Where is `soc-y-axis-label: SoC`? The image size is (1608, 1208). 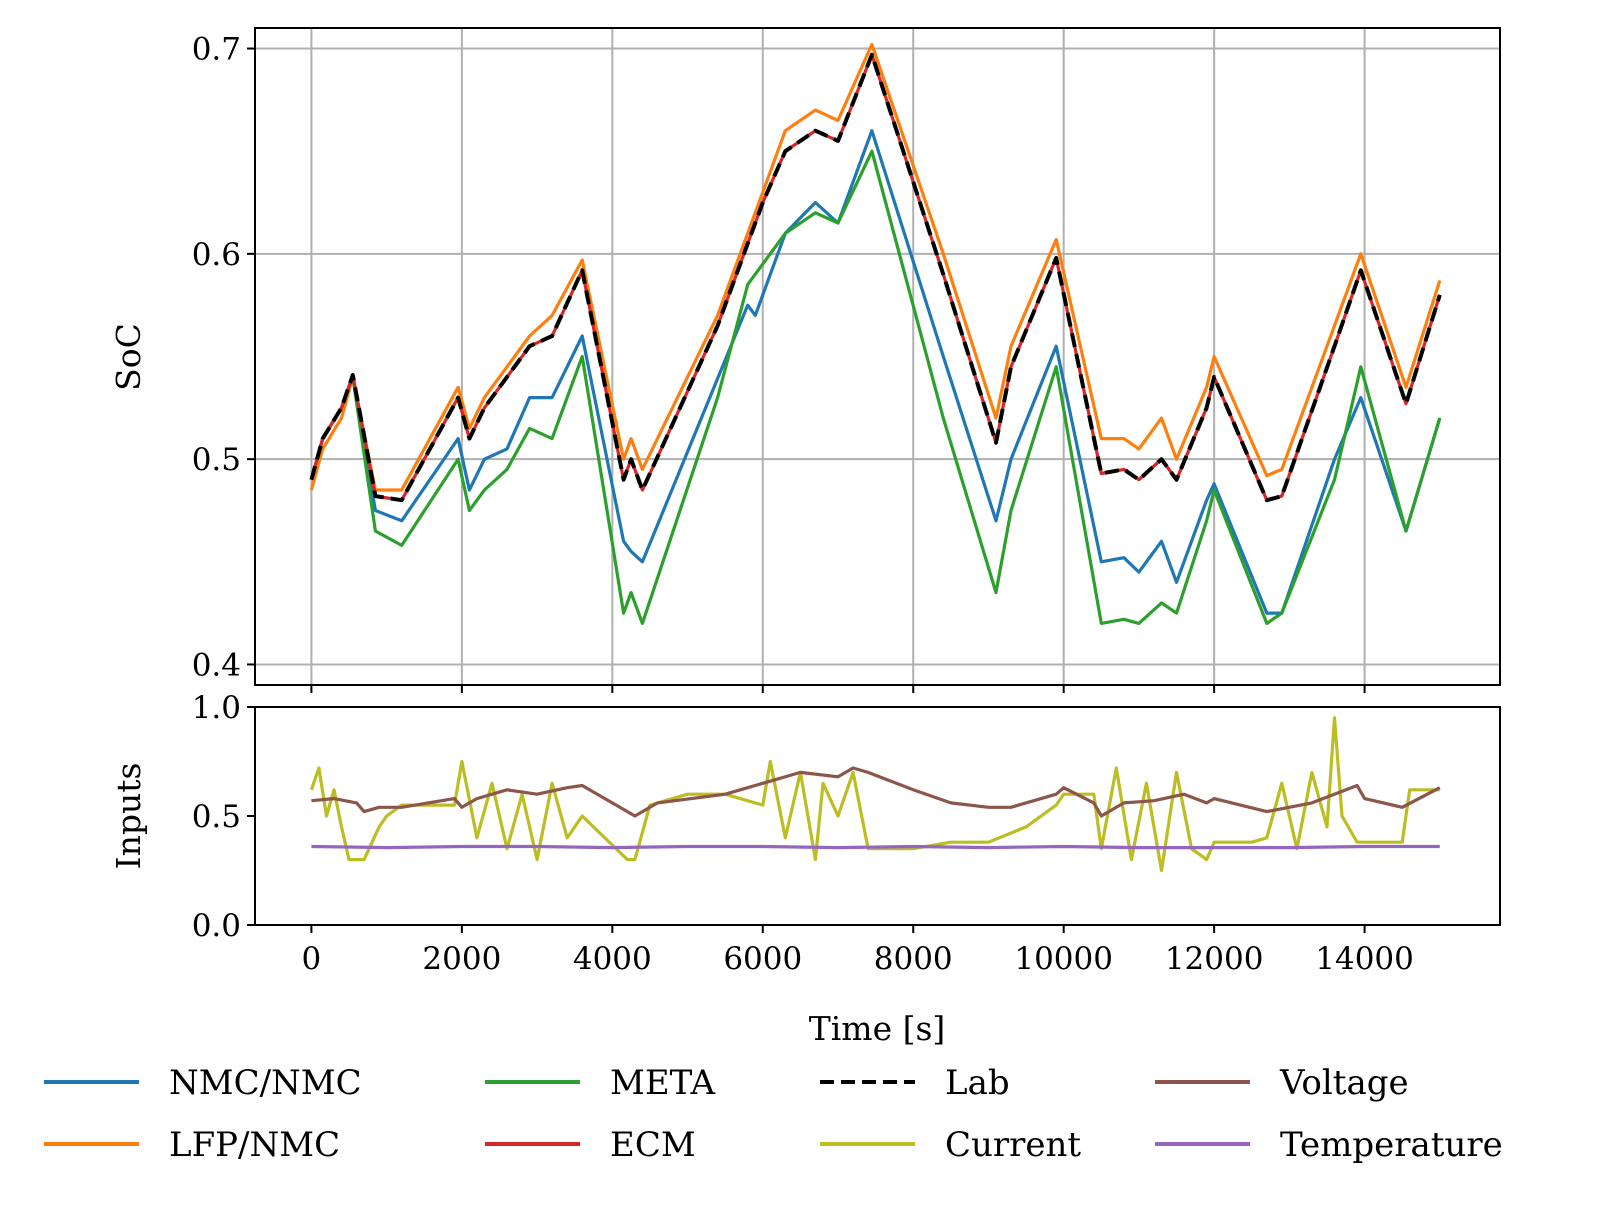 soc-y-axis-label: SoC is located at coordinates (128, 357).